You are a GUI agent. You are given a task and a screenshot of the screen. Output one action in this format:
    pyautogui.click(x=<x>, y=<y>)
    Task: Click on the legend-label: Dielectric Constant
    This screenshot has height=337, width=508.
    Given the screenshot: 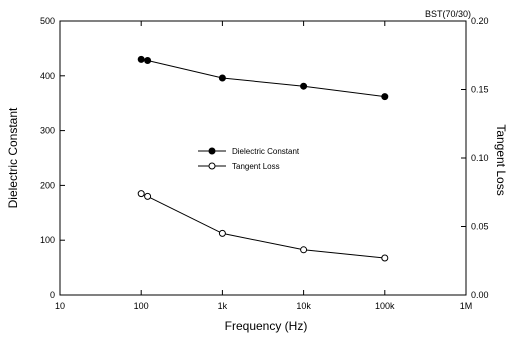 What is the action you would take?
    pyautogui.click(x=266, y=151)
    